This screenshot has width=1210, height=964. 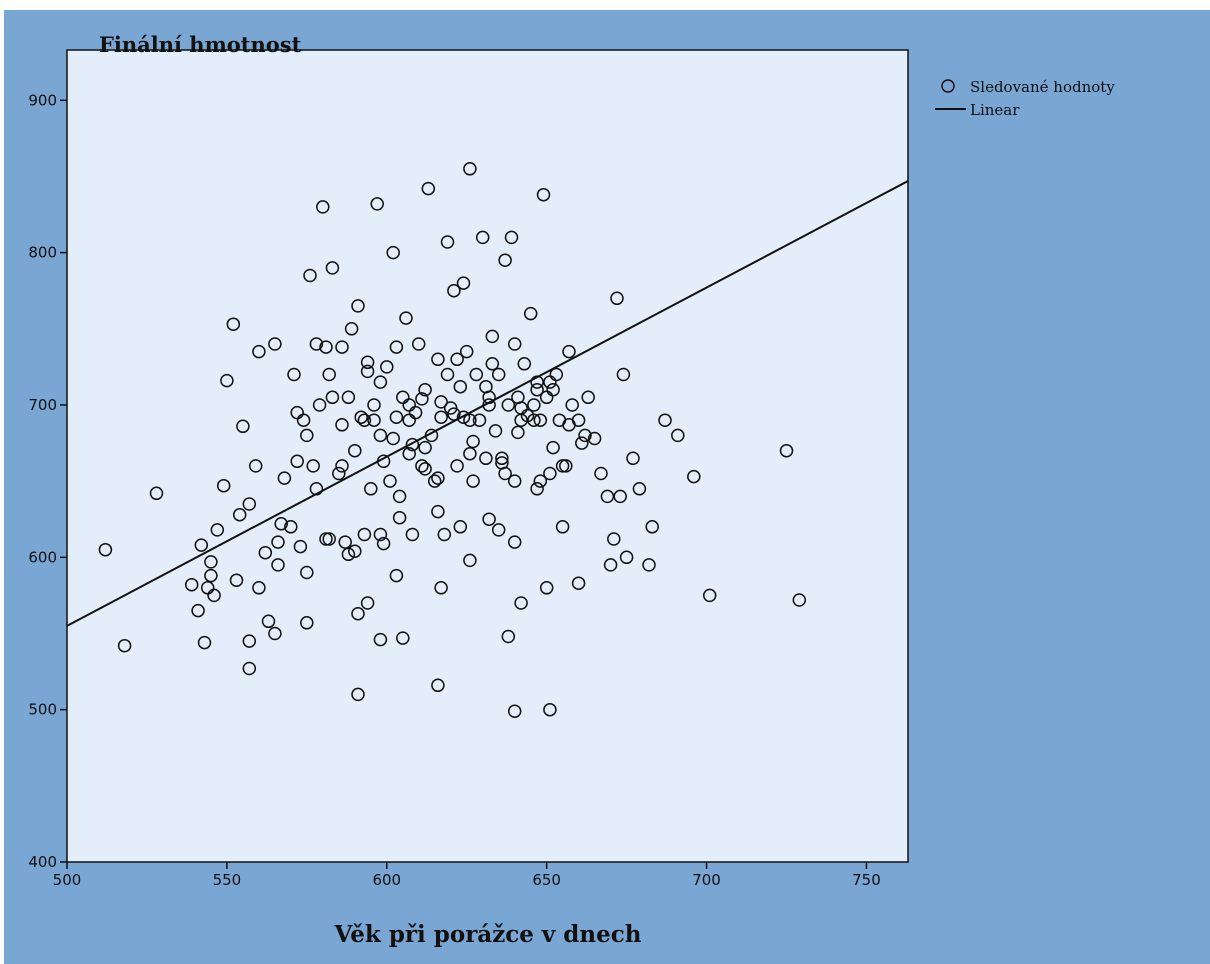 I want to click on y-tick-label: 800, so click(x=42, y=253).